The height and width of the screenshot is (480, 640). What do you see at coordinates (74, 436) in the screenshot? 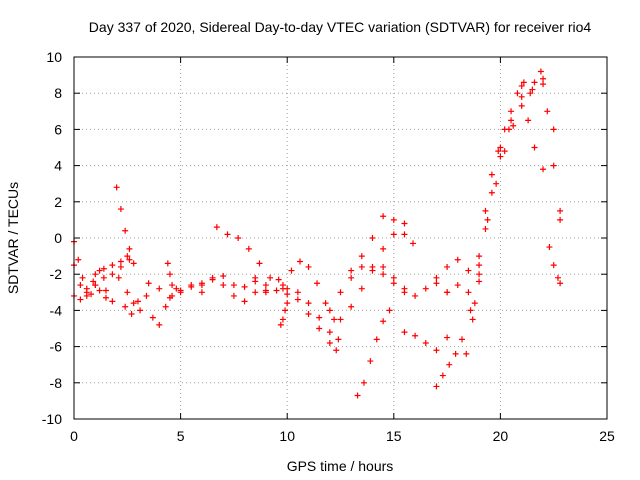
I see `x-tick-label: 0` at bounding box center [74, 436].